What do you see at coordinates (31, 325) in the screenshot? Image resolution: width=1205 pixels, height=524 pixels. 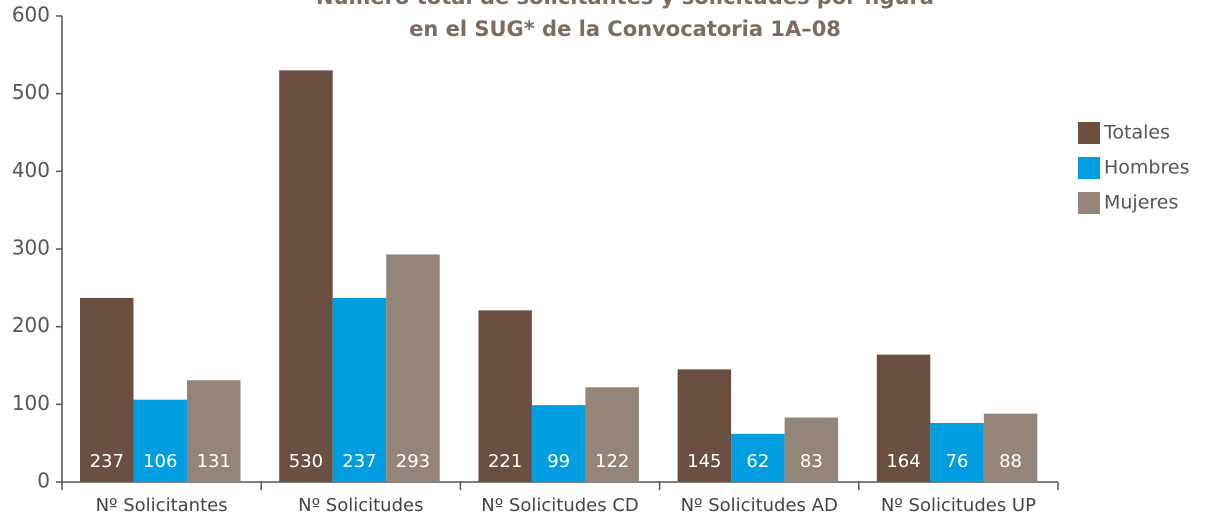 I see `y-tick-label: 200` at bounding box center [31, 325].